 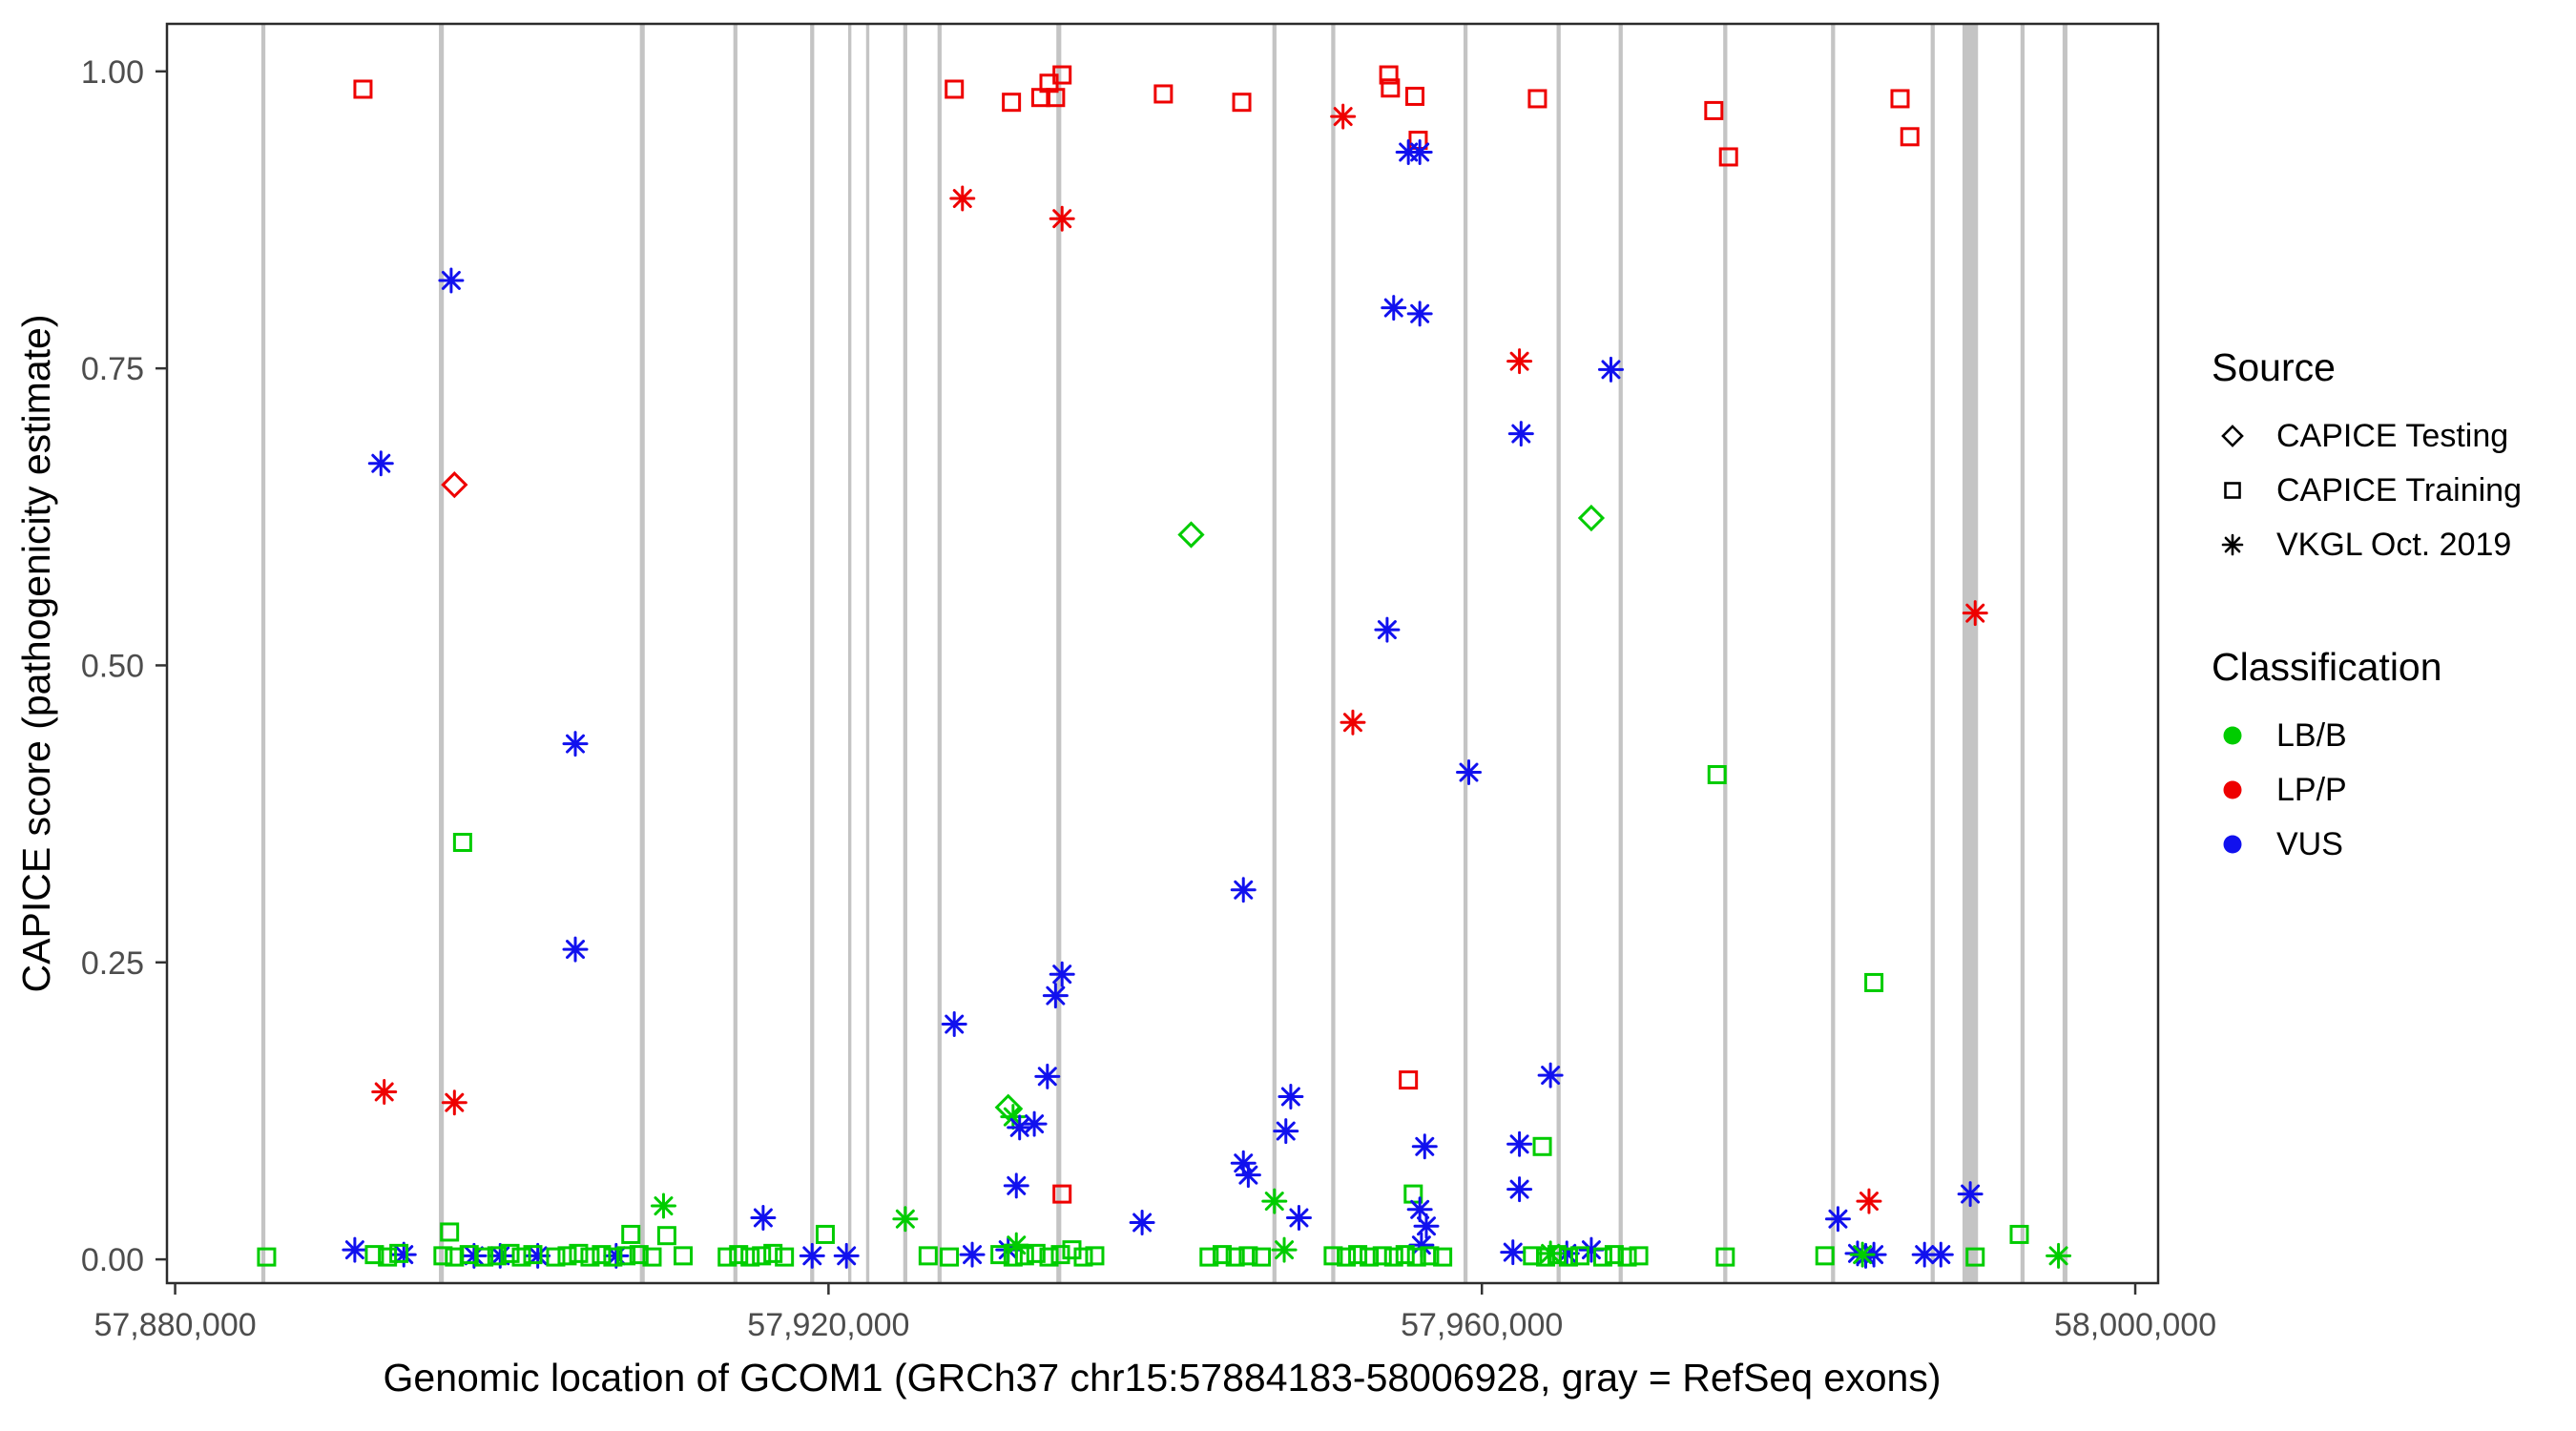 I want to click on y-tick-label: 1.00, so click(x=112, y=72).